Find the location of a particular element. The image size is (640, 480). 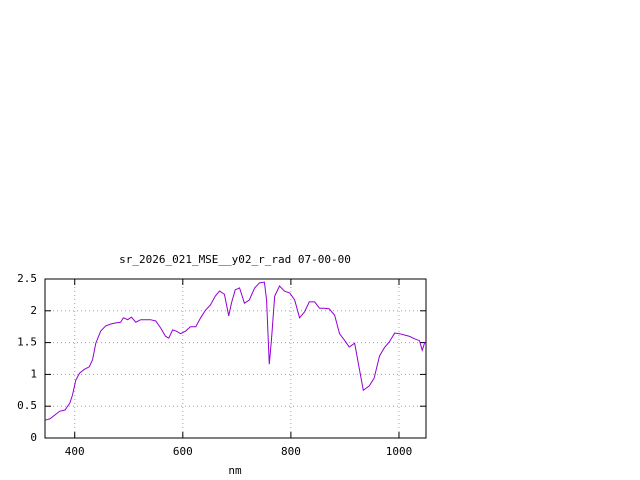

y-tick-label: 1.5 is located at coordinates (27, 342).